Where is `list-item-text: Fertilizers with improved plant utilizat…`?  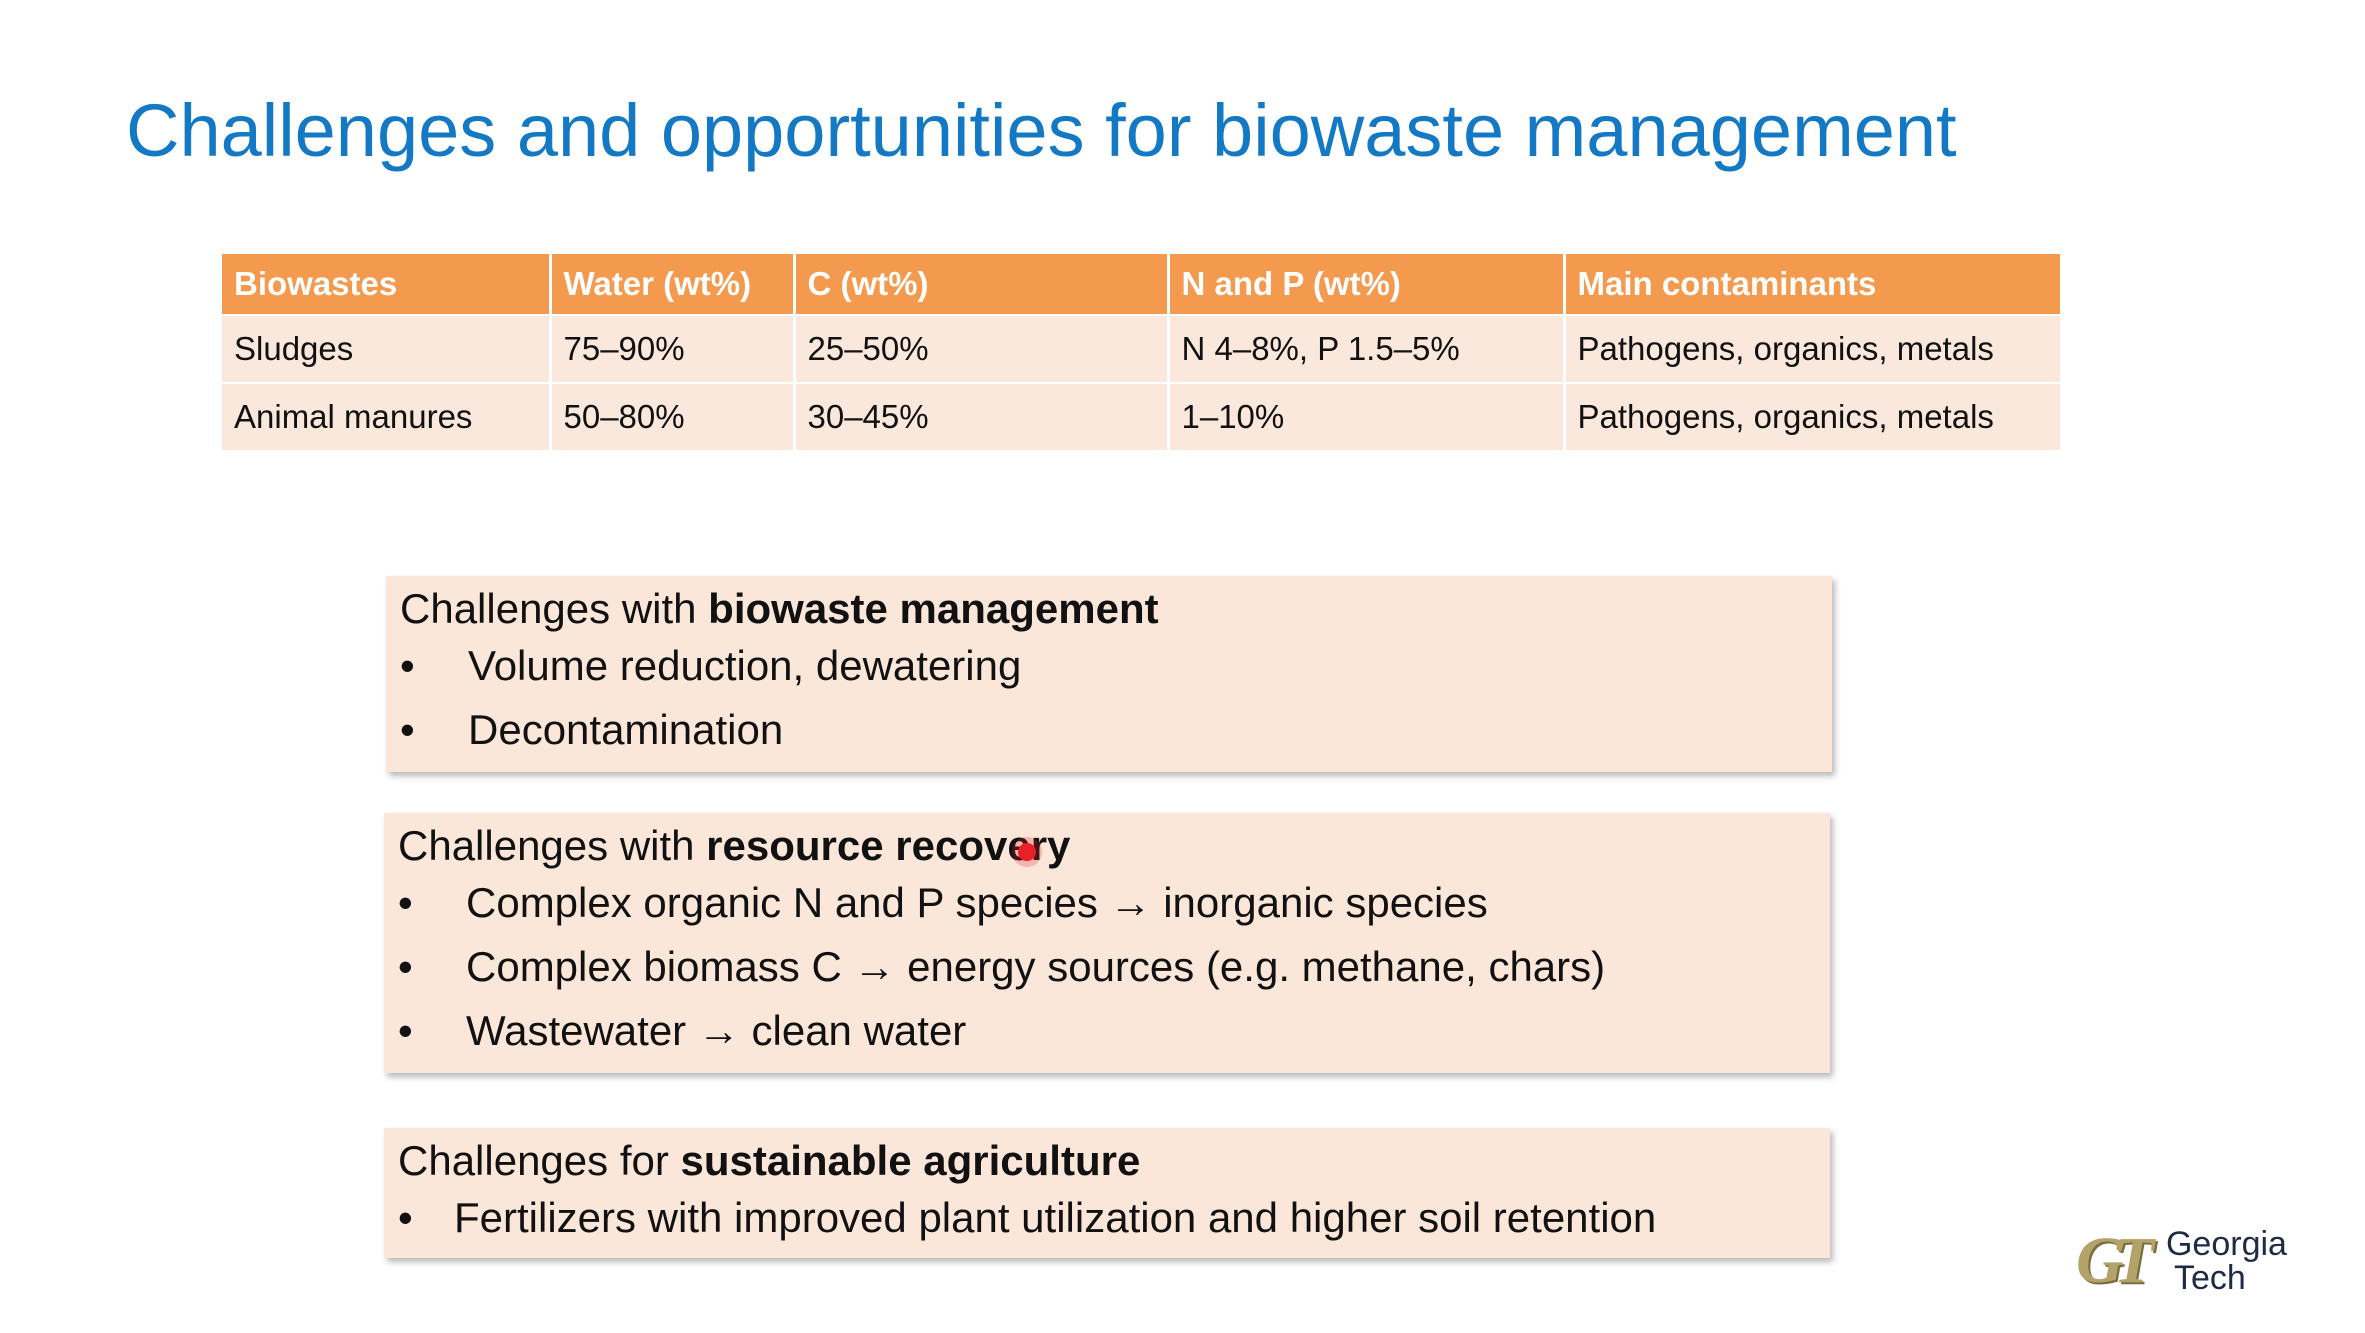
list-item-text: Fertilizers with improved plant utilizat… is located at coordinates (1055, 1217).